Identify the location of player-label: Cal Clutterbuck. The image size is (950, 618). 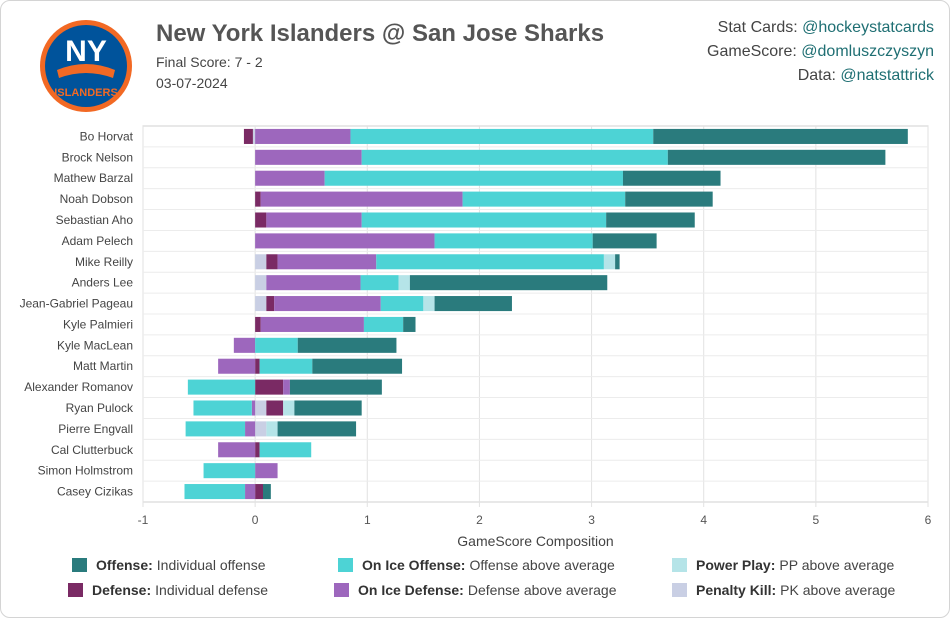
(92, 450).